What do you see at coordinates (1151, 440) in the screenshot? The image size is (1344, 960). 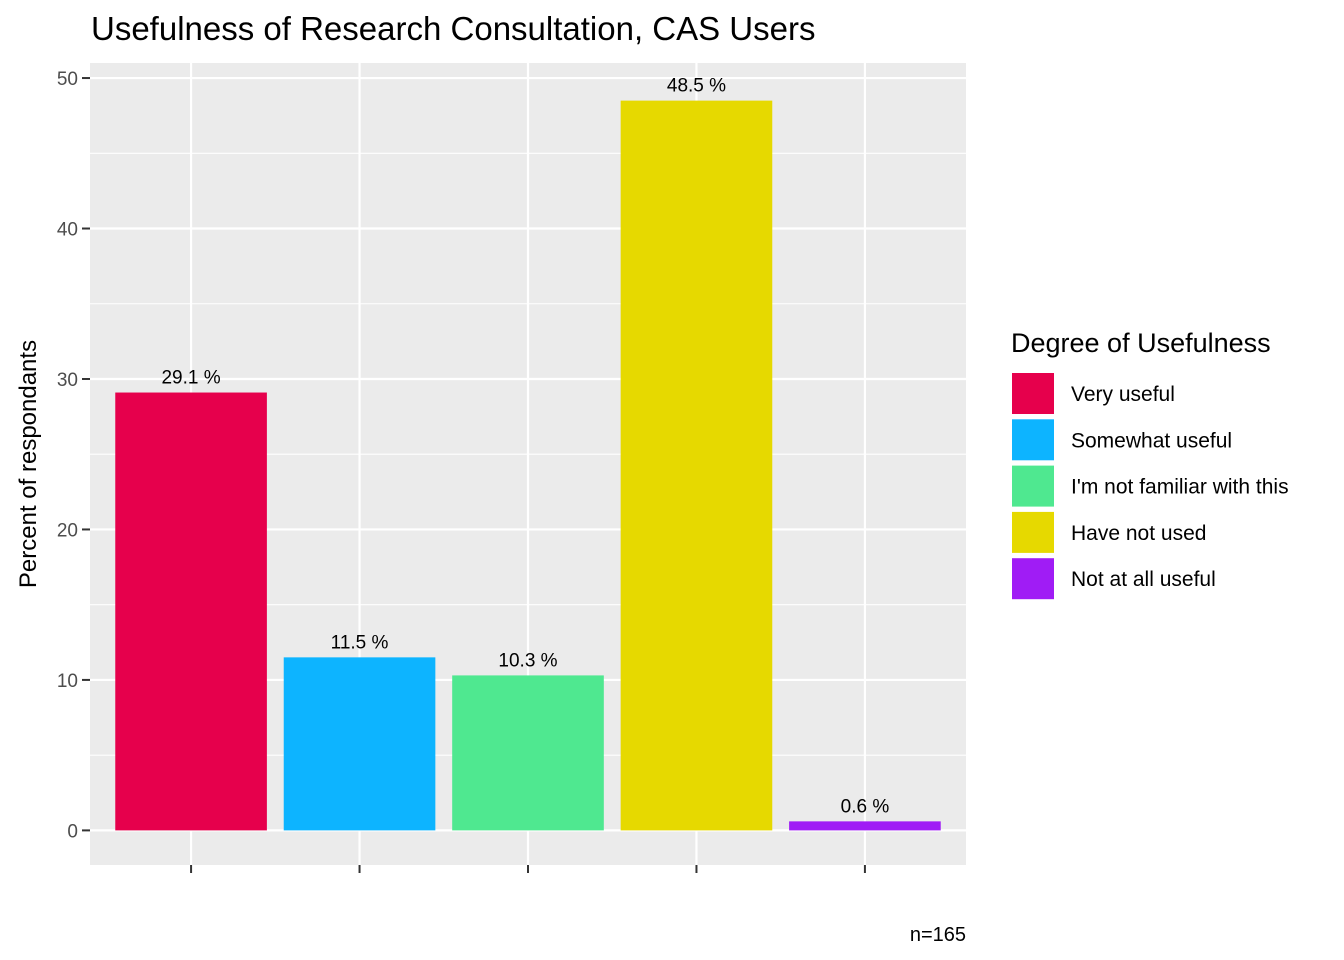 I see `legend-label: Somewhat useful` at bounding box center [1151, 440].